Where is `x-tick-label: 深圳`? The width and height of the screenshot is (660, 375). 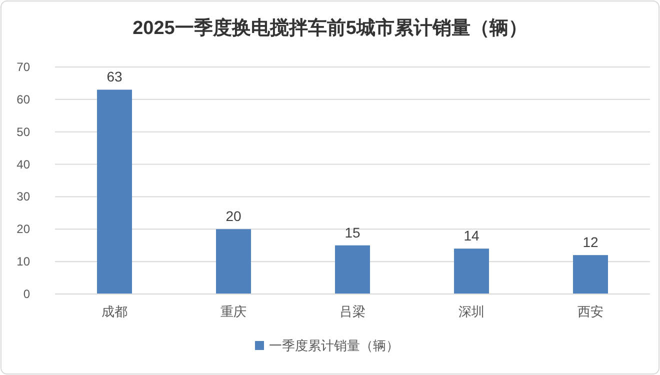
x-tick-label: 深圳 is located at coordinates (471, 311).